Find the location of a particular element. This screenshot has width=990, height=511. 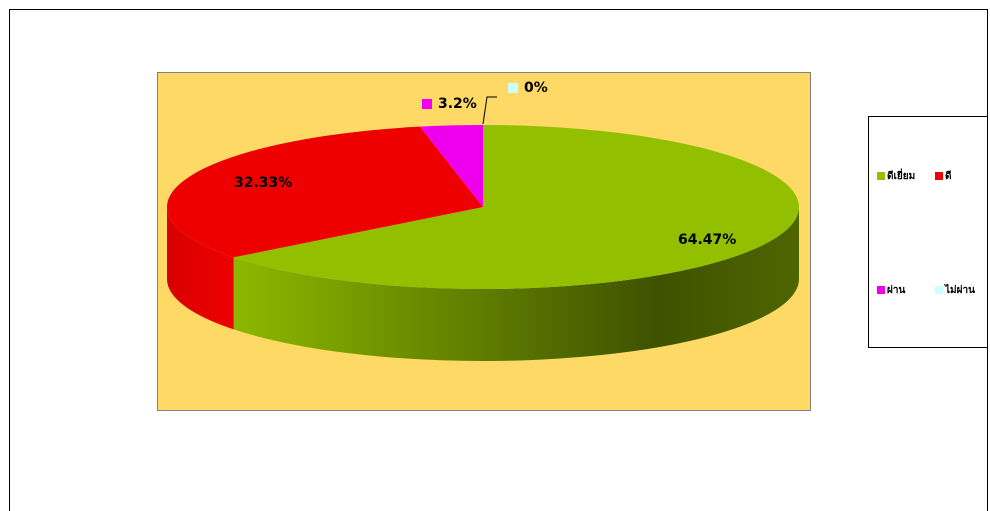

legend-label: ดี is located at coordinates (948, 176).